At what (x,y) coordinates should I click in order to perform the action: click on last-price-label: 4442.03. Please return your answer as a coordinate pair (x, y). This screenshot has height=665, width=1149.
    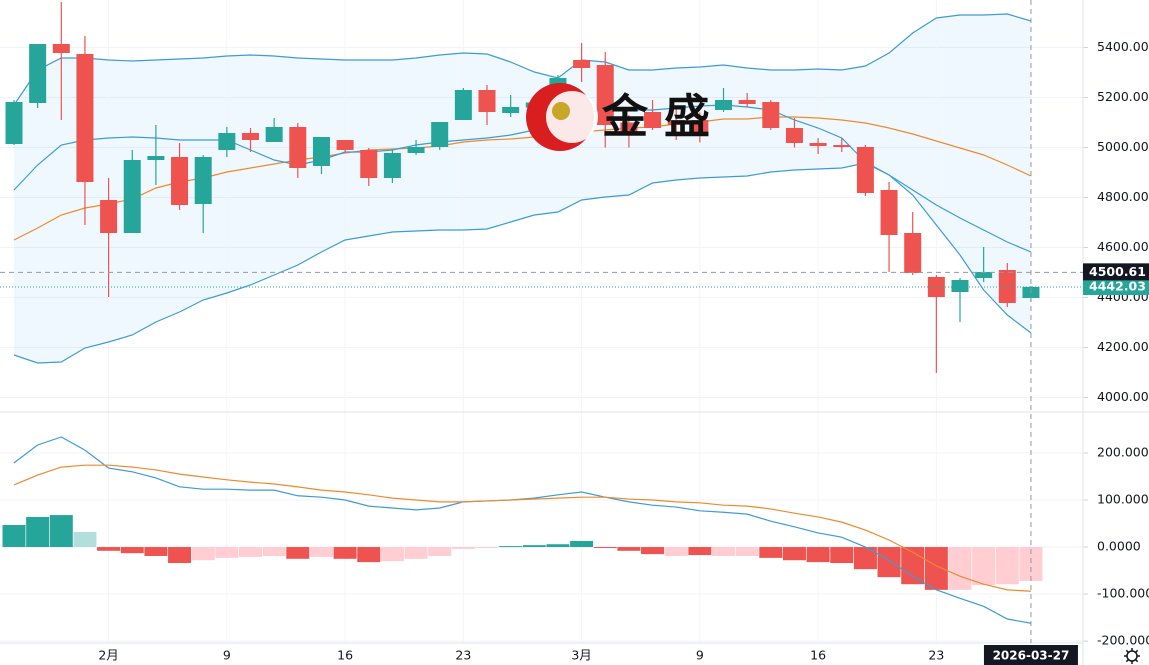
    Looking at the image, I should click on (1117, 285).